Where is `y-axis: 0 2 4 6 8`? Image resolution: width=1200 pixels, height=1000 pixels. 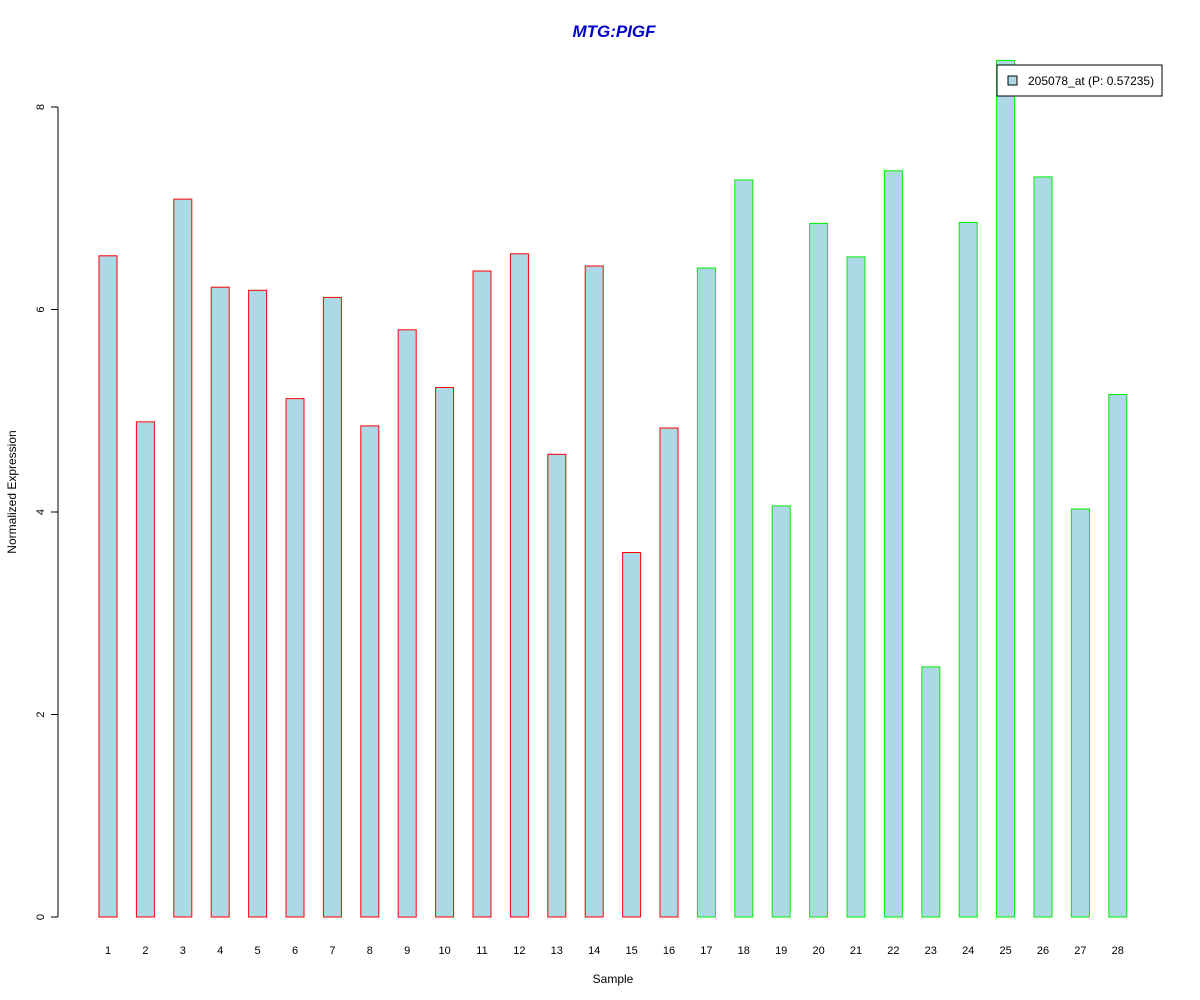 y-axis: 0 2 4 6 8 is located at coordinates (47, 512).